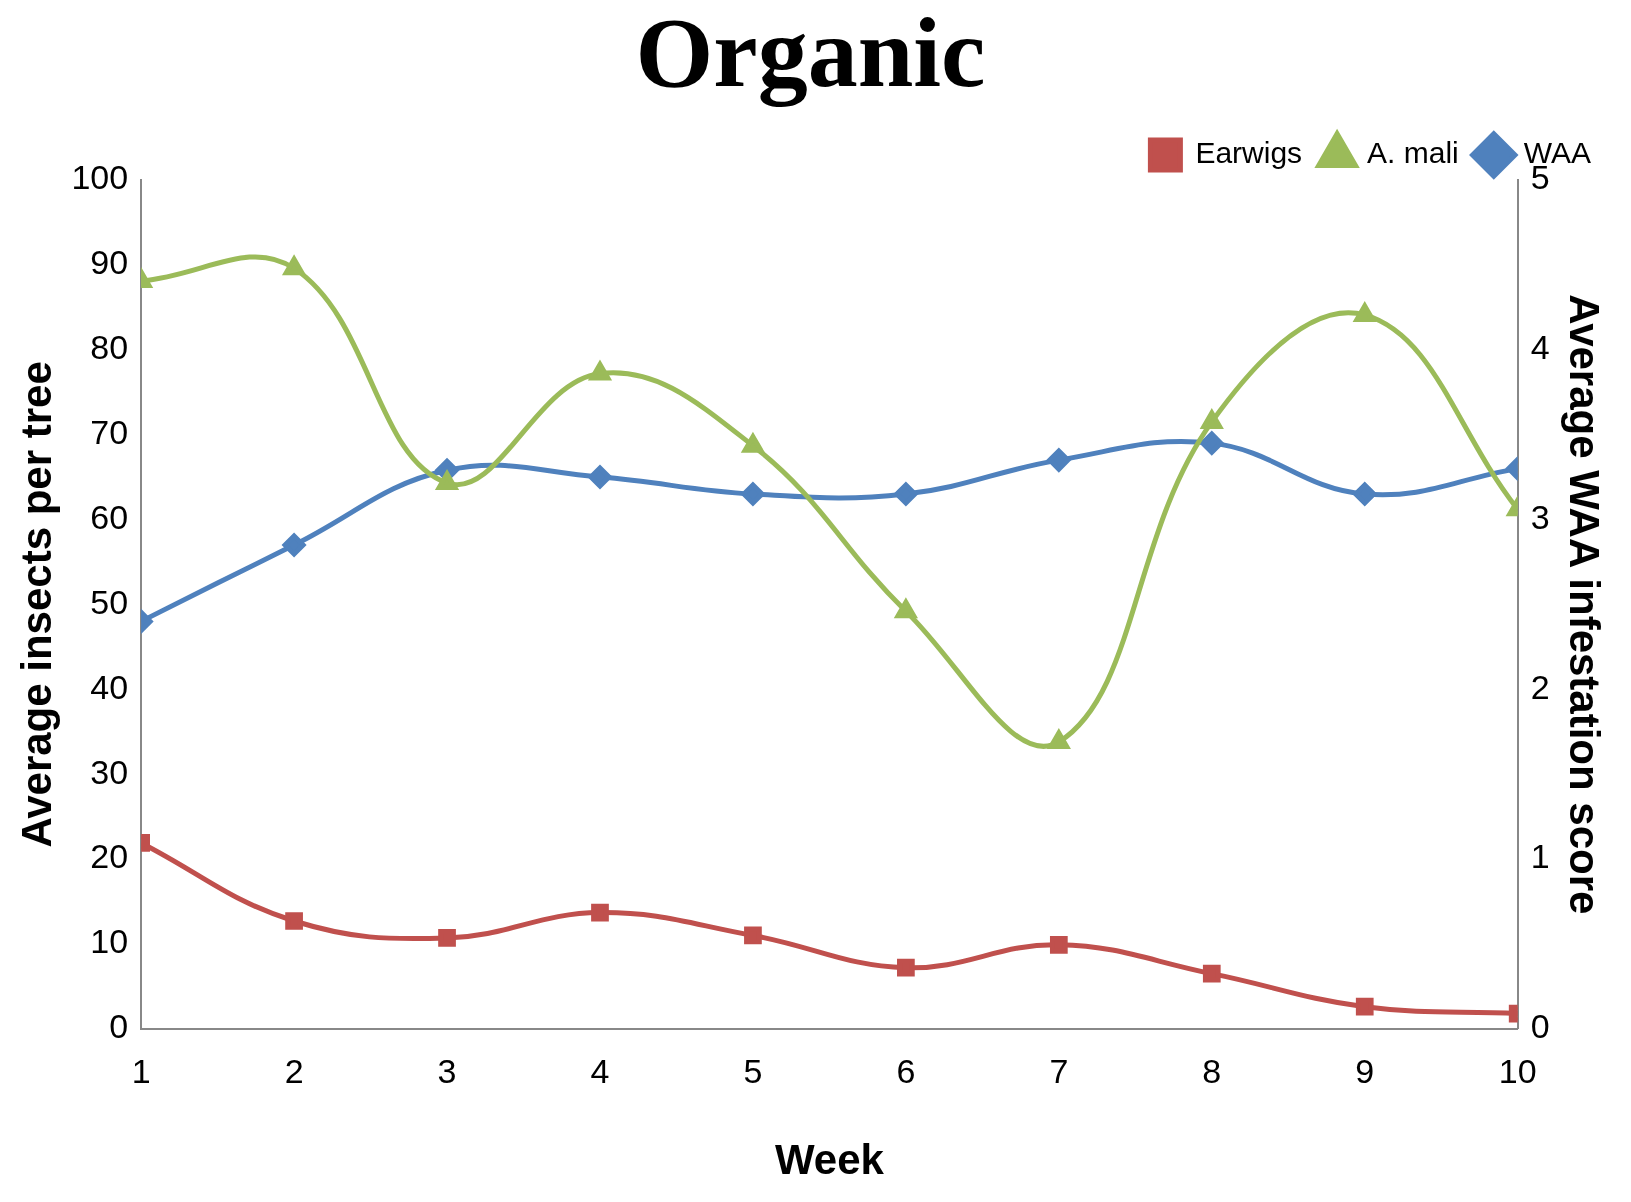 This screenshot has height=1202, width=1631. What do you see at coordinates (109, 686) in the screenshot?
I see `y-tick-label: 40` at bounding box center [109, 686].